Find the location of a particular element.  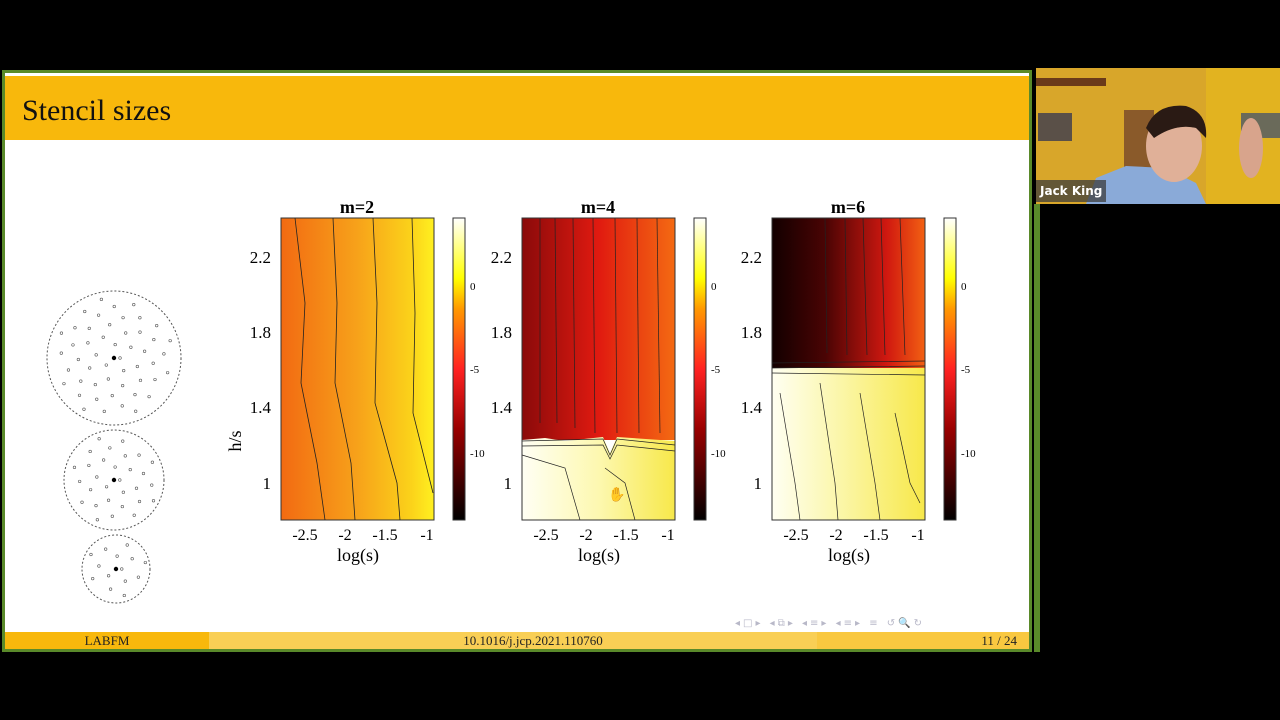

panel-title-m2: m=2 is located at coordinates (357, 207).